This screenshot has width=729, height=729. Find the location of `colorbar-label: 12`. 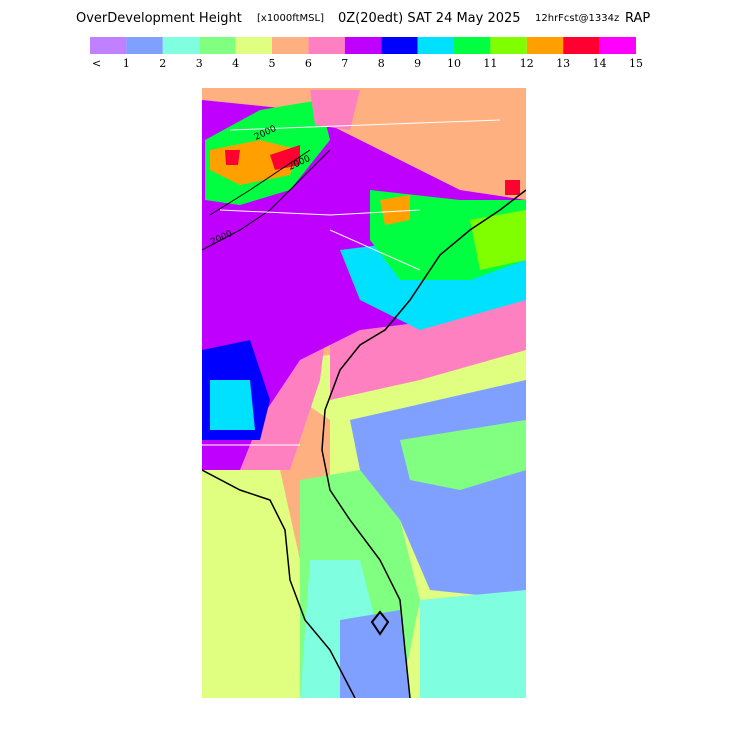

colorbar-label: 12 is located at coordinates (527, 63).